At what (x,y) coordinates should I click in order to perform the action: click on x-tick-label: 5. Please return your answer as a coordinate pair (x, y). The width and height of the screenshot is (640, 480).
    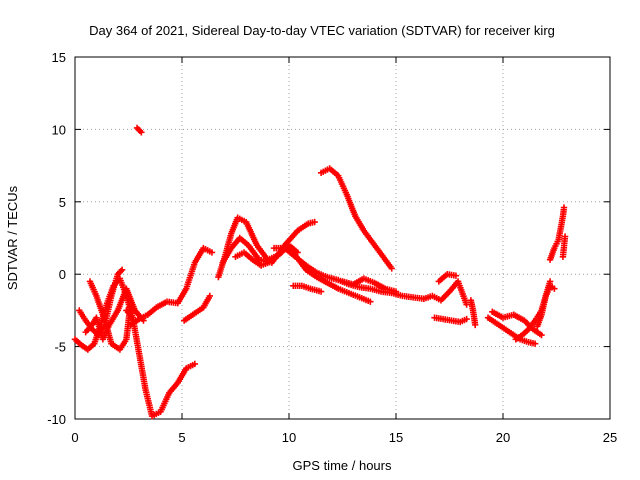
    Looking at the image, I should click on (181, 437).